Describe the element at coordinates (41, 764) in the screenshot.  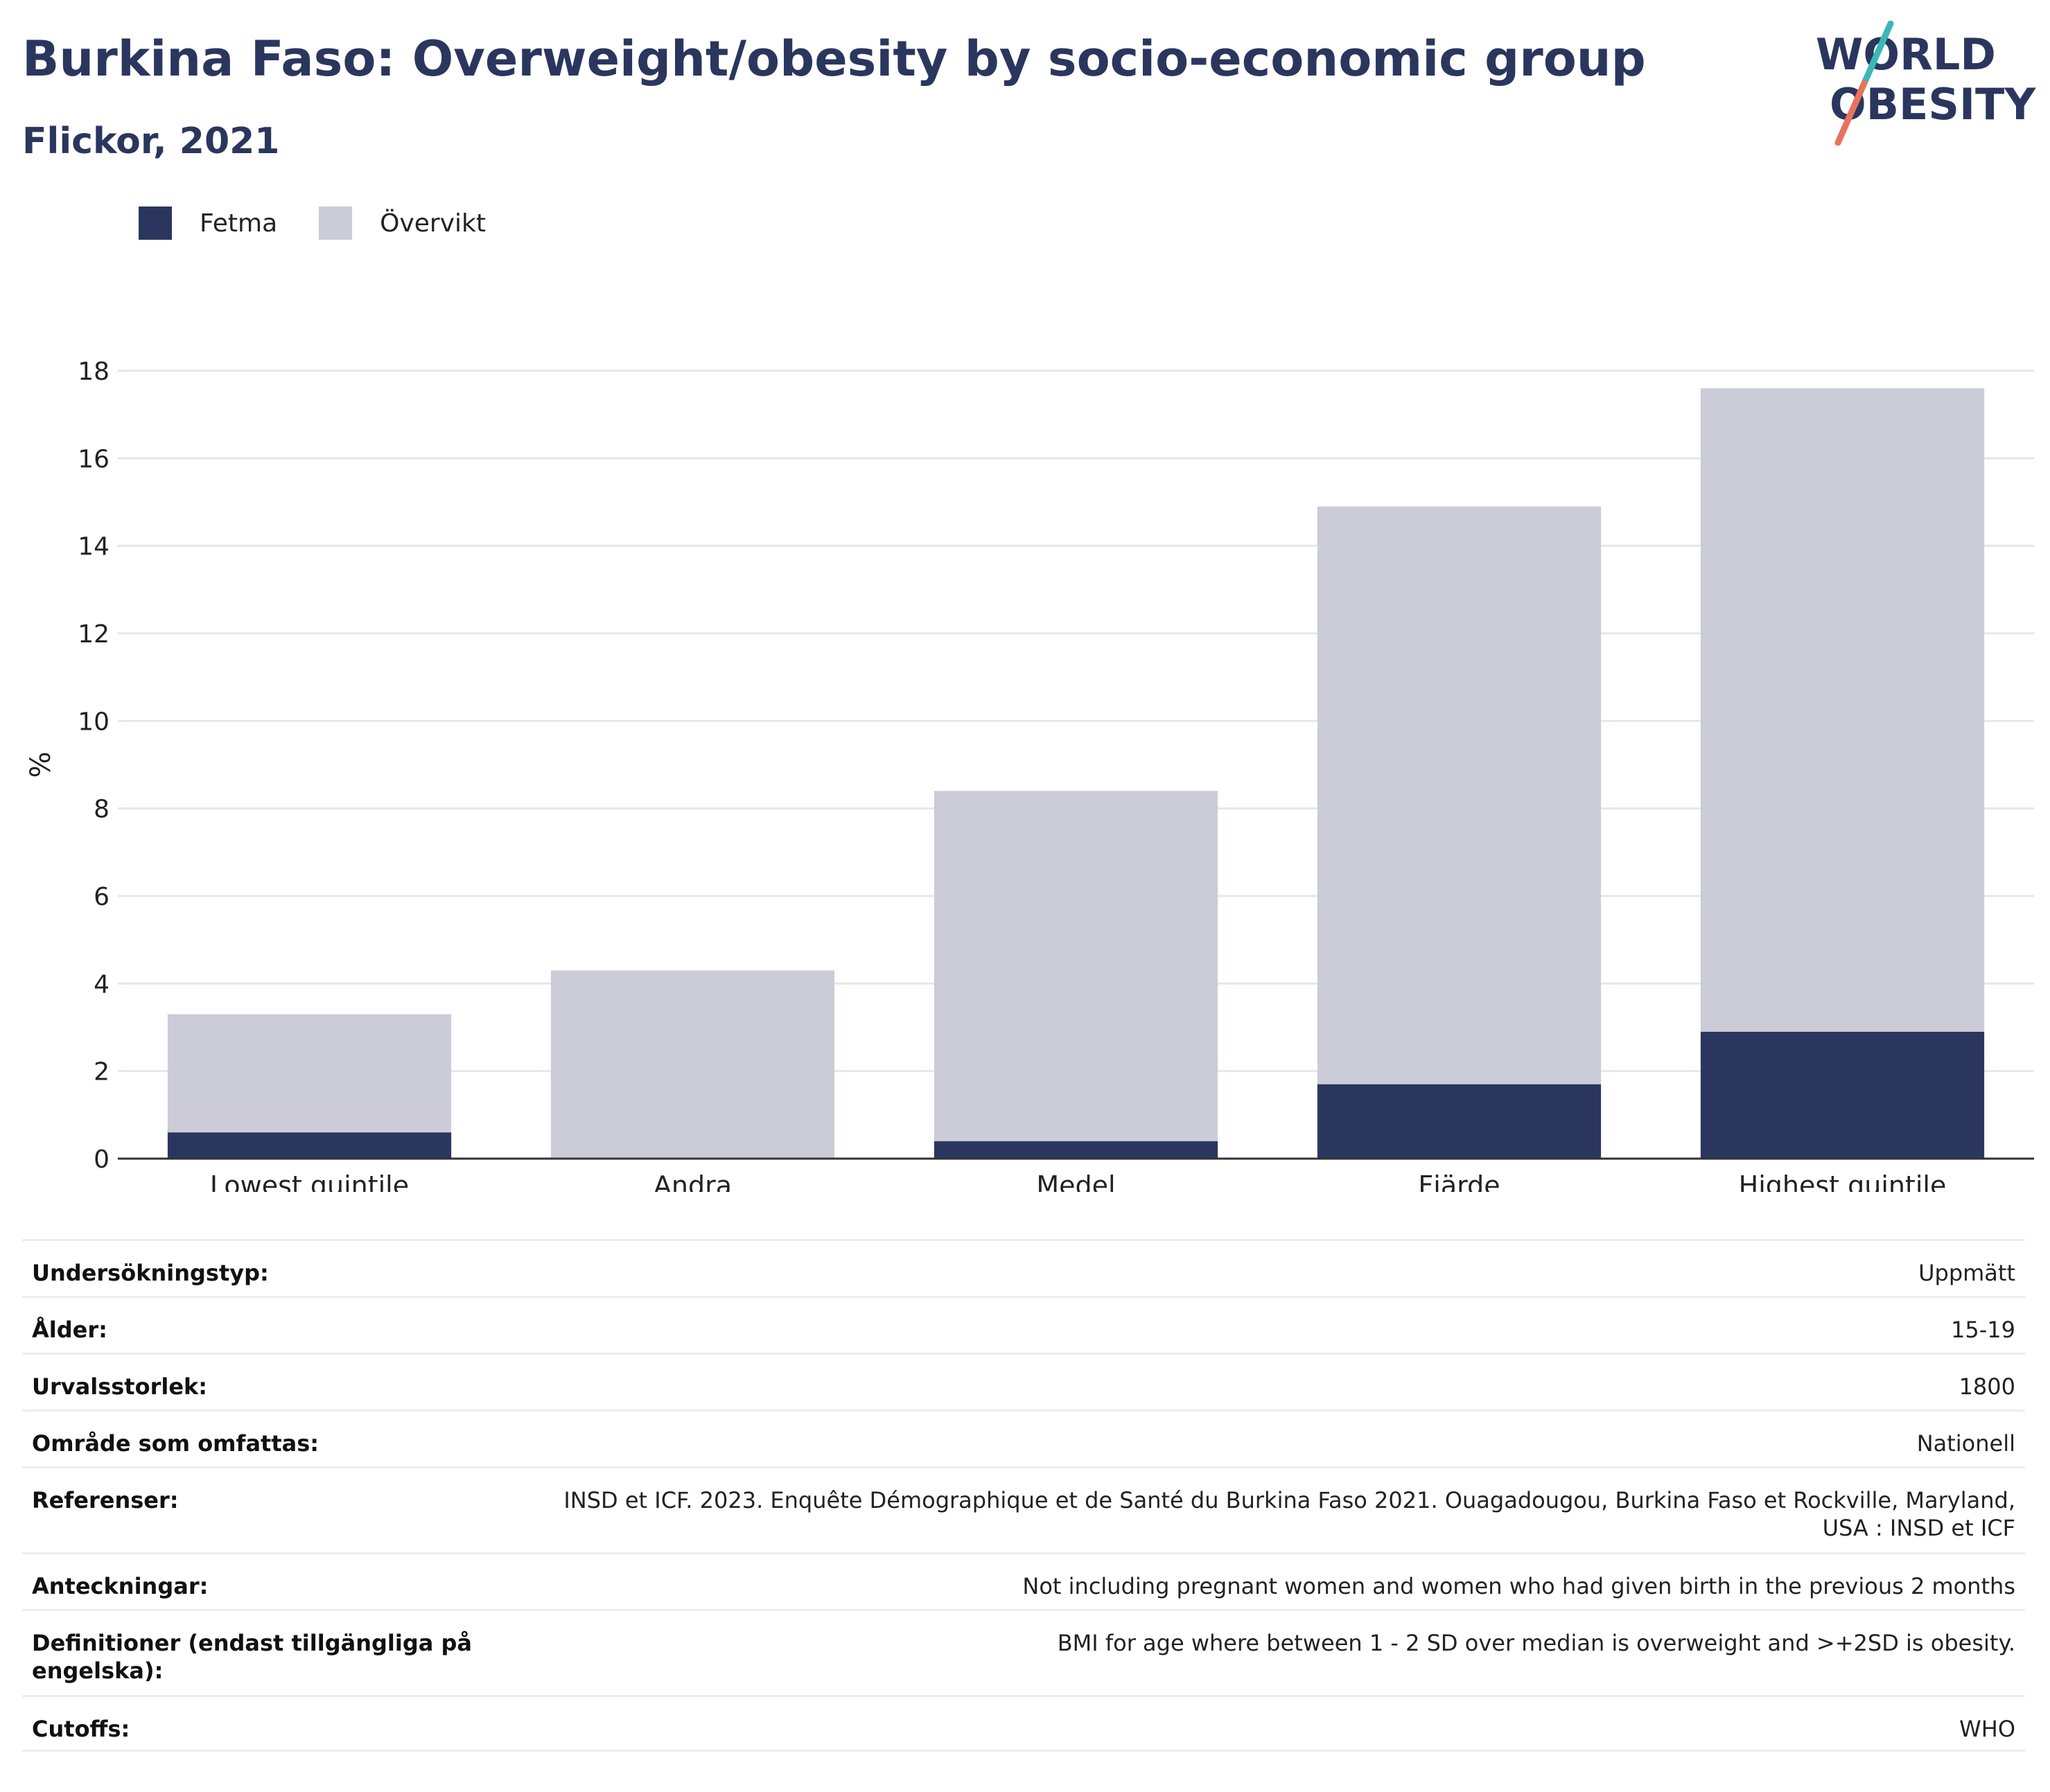
I see `y-axis-label: %` at that location.